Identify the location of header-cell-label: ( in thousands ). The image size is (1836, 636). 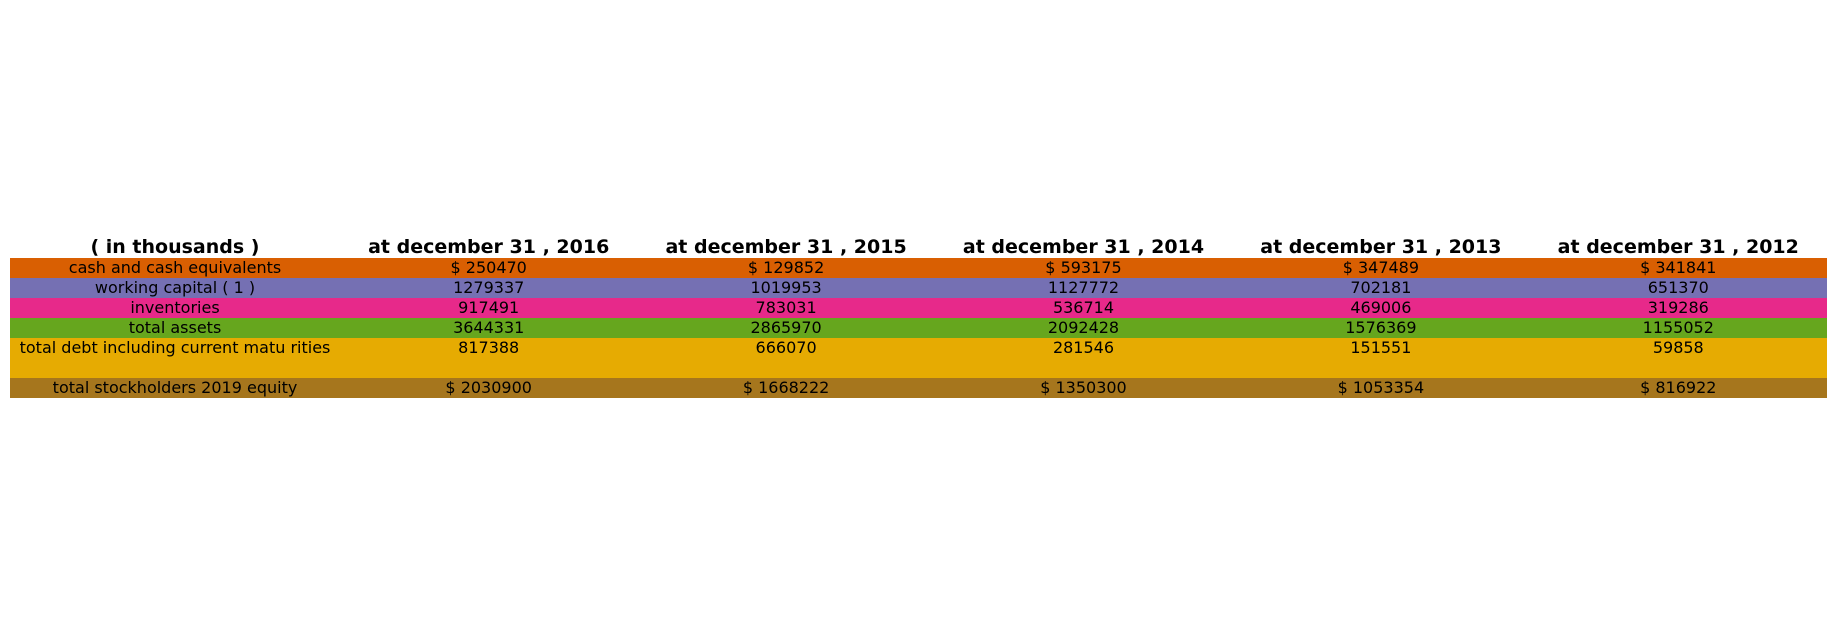
(175, 247).